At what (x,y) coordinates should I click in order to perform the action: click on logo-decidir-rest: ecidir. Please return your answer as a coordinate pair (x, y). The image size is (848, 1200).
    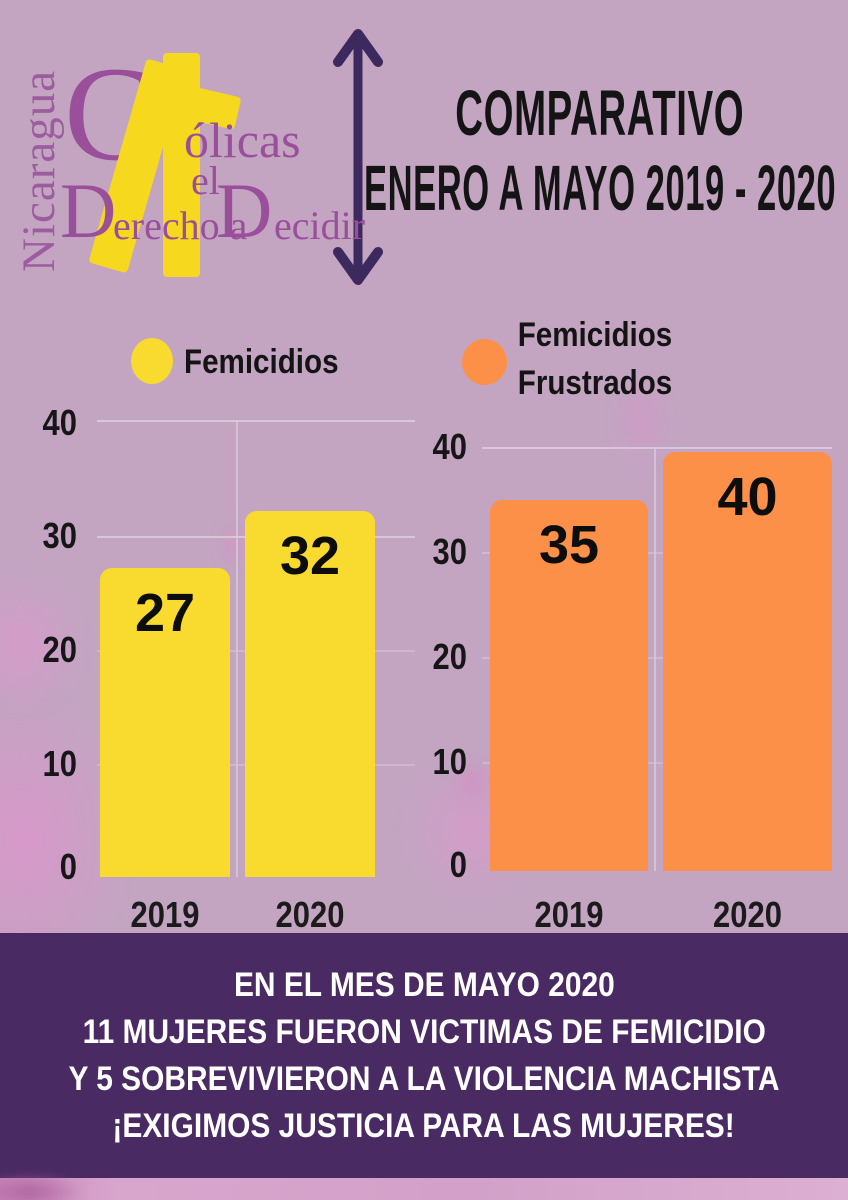
    Looking at the image, I should click on (320, 225).